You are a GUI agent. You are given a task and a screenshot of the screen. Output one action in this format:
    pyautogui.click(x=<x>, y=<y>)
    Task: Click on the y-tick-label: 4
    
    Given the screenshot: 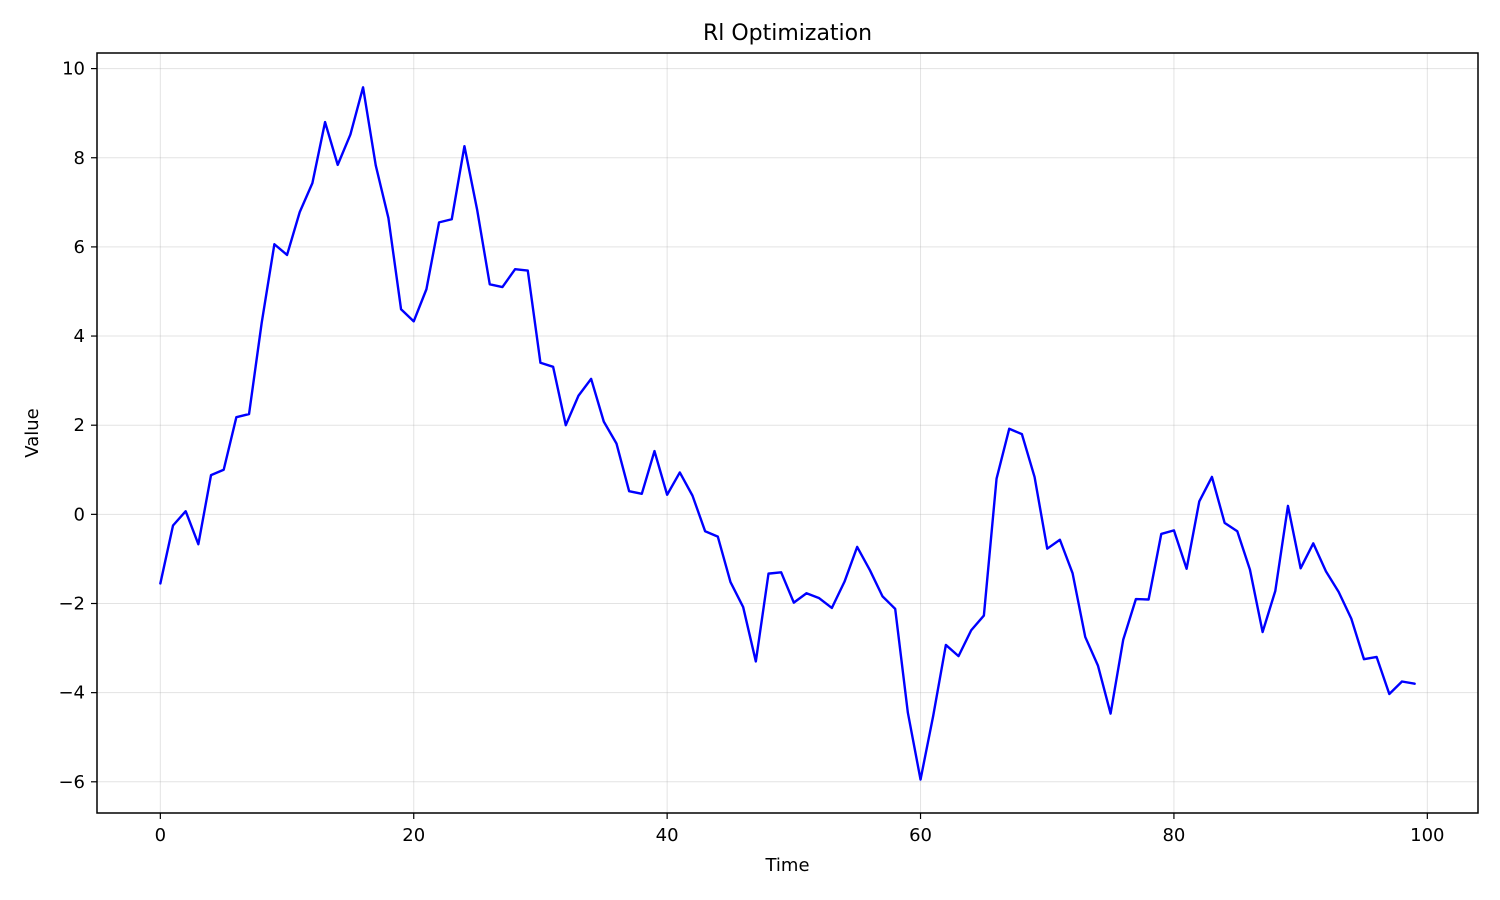 What is the action you would take?
    pyautogui.click(x=79, y=336)
    